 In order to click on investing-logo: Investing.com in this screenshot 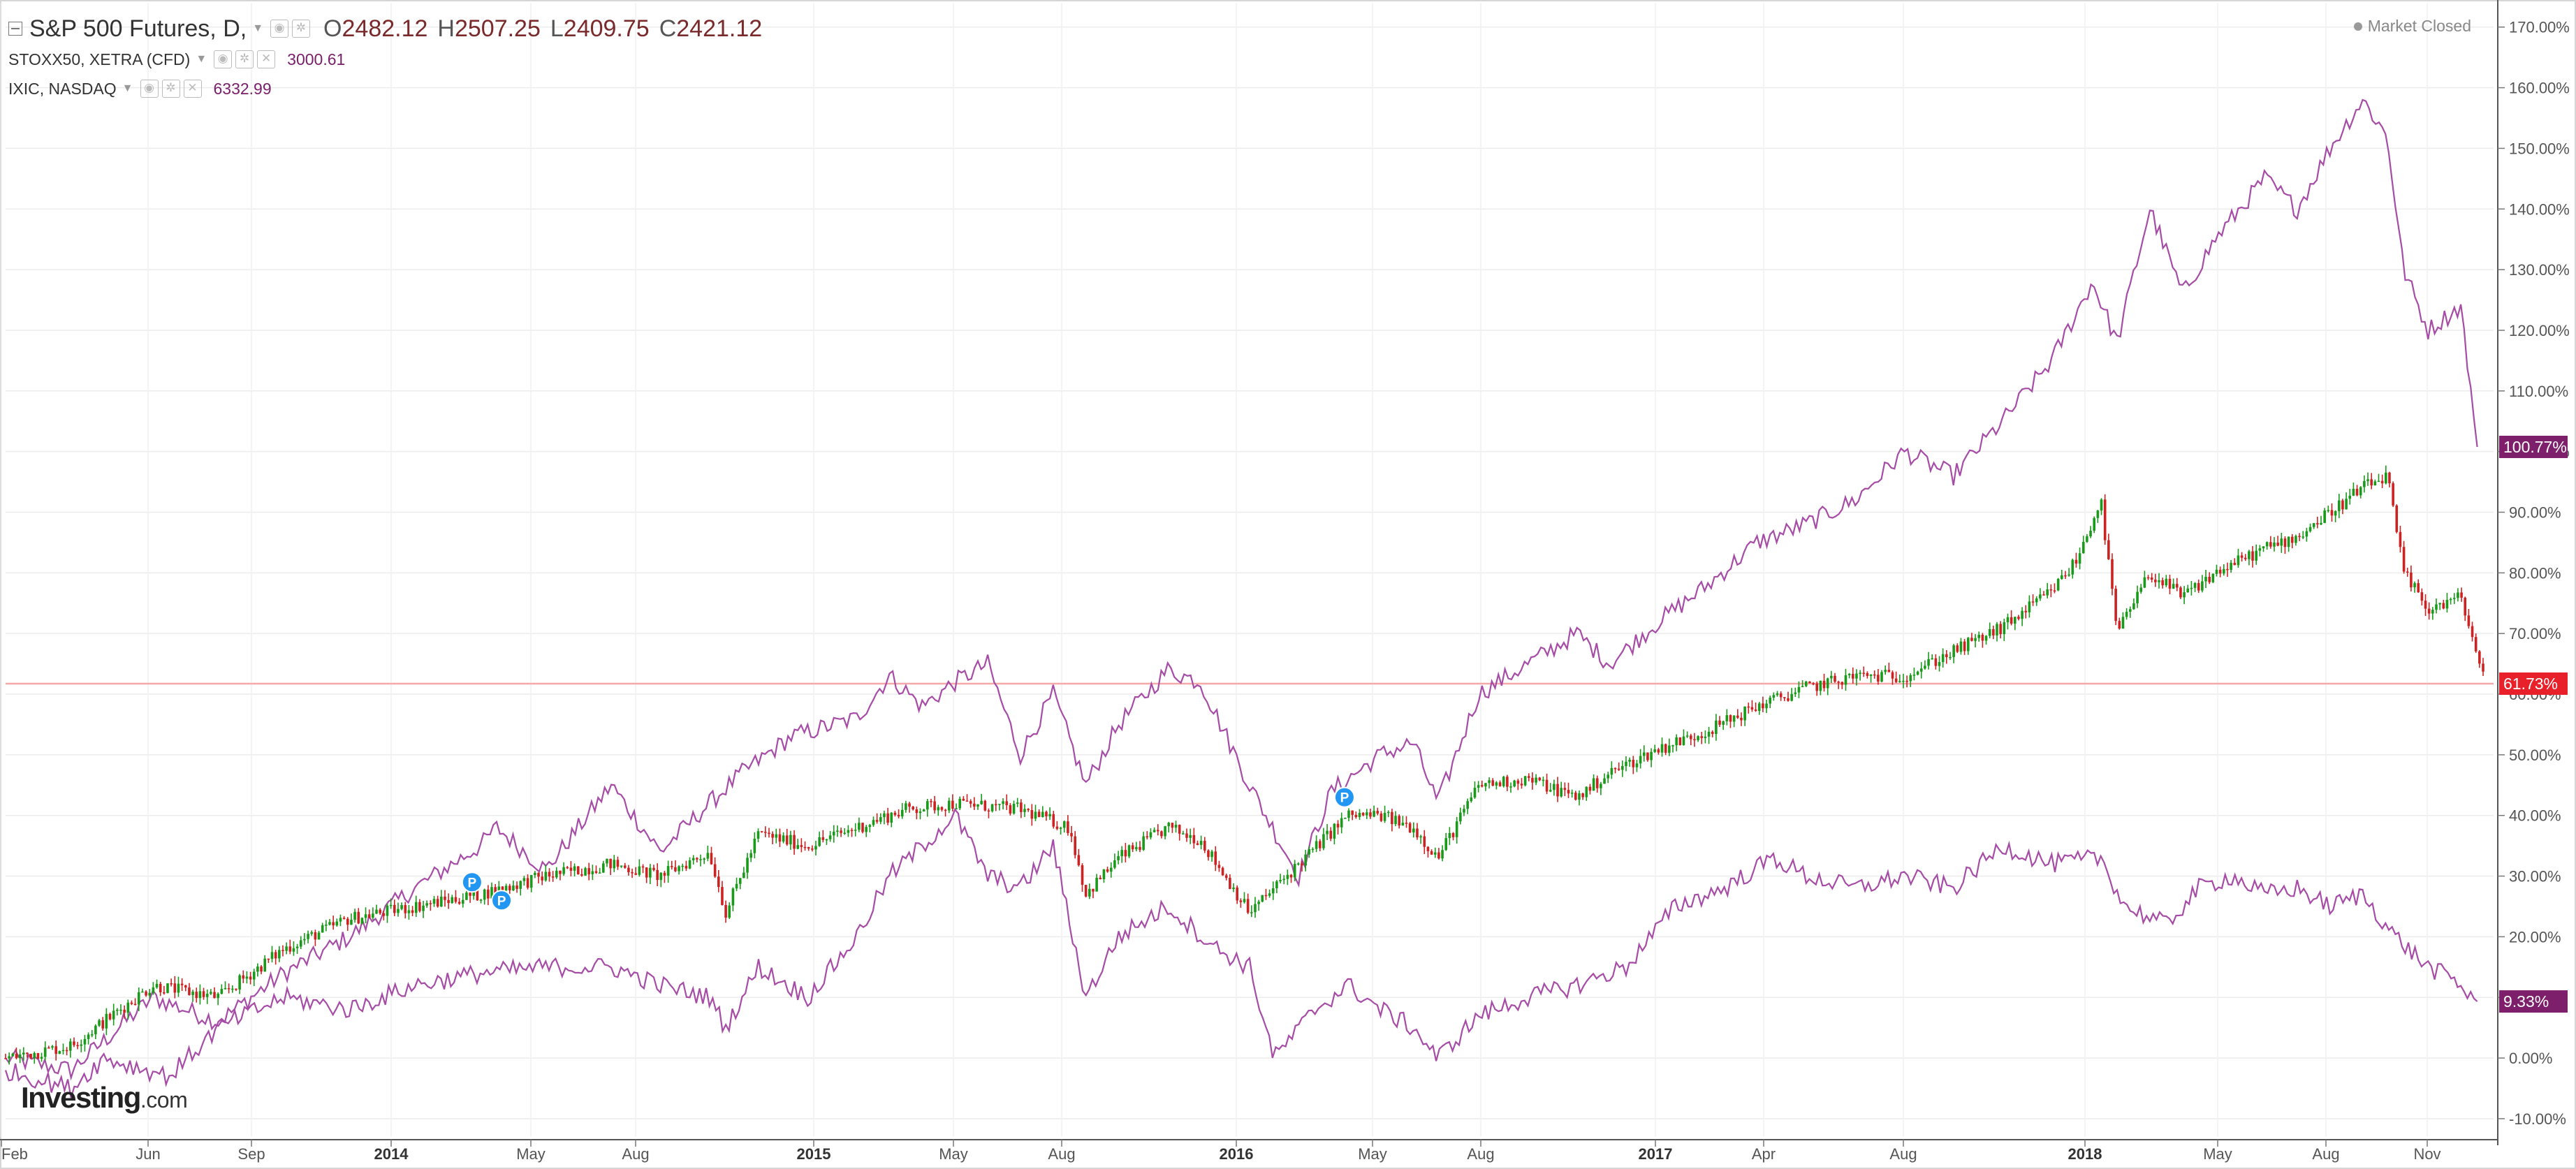, I will do `click(105, 1098)`.